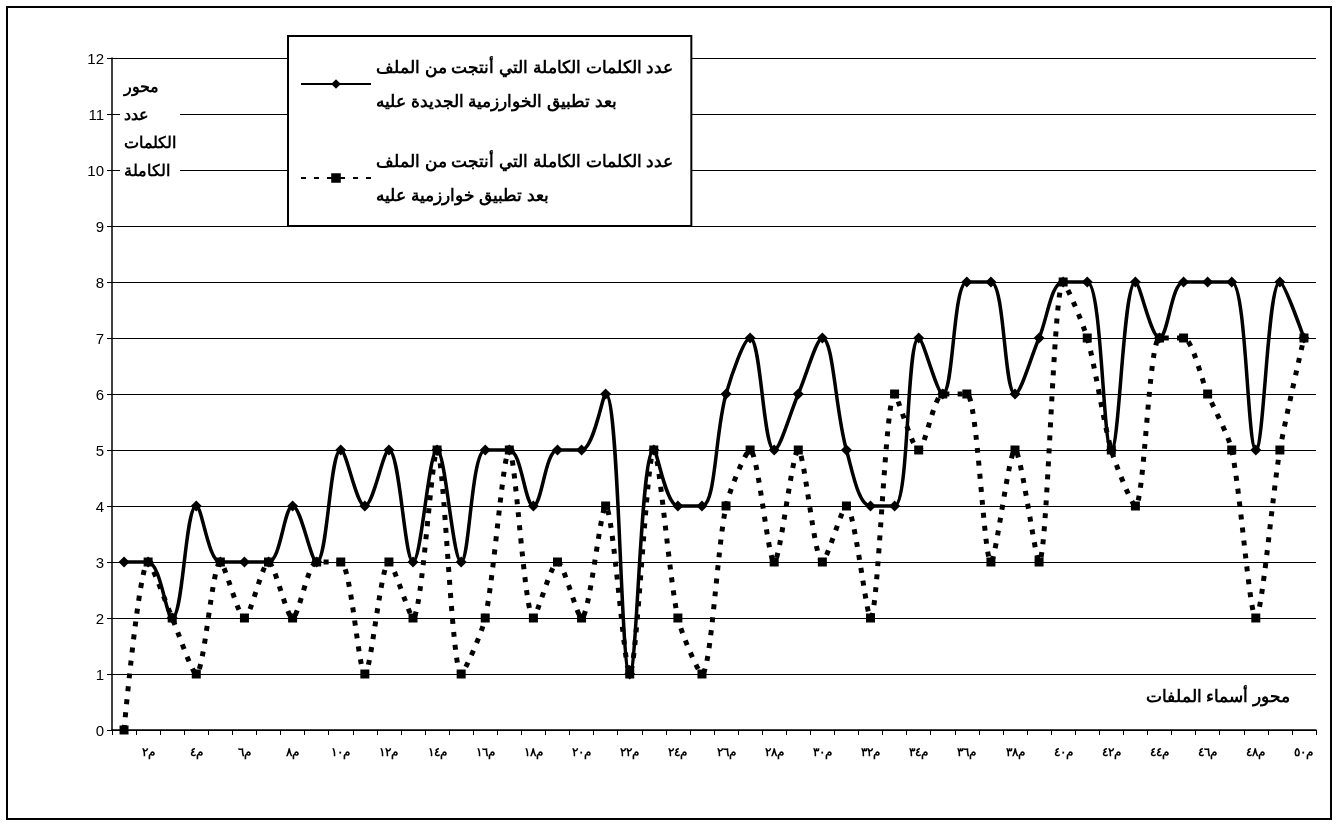 Image resolution: width=1342 pixels, height=830 pixels. Describe the element at coordinates (630, 752) in the screenshot. I see `x-tick-label: م٢٢` at that location.